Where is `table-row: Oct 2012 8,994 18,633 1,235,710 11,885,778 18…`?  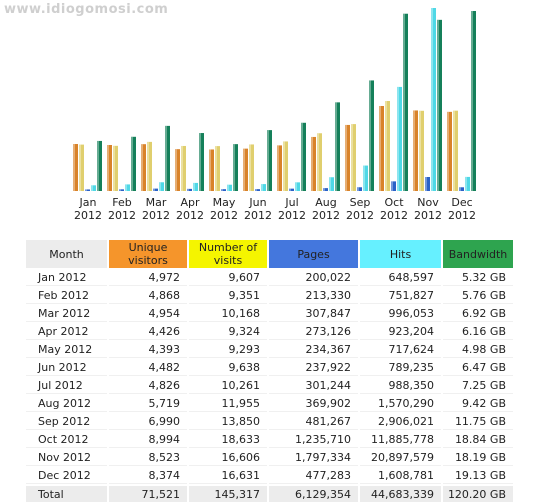
table-row: Oct 2012 8,994 18,633 1,235,710 11,885,778 18… is located at coordinates (269, 440).